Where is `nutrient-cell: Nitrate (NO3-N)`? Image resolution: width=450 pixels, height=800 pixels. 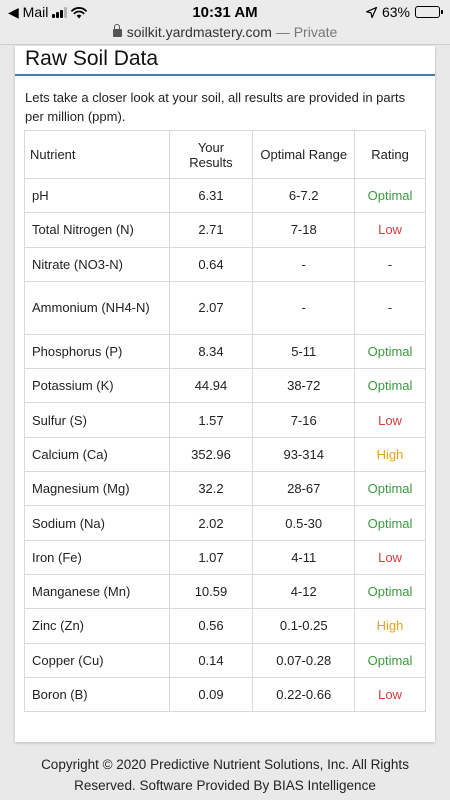
nutrient-cell: Nitrate (NO3-N) is located at coordinates (97, 264).